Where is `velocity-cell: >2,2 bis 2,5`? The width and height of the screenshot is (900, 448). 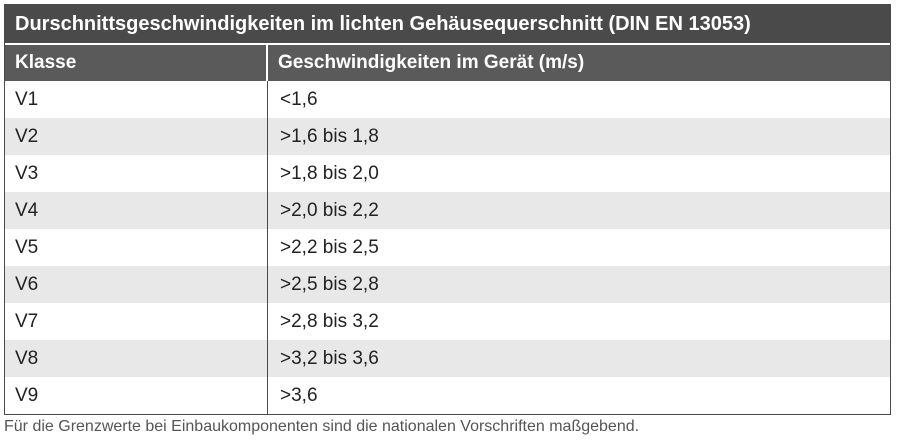
velocity-cell: >2,2 bis 2,5 is located at coordinates (329, 247).